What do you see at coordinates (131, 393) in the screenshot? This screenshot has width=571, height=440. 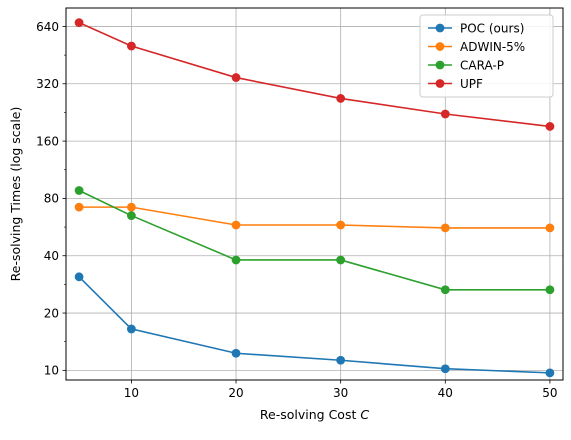 I see `x-tick-label: 10` at bounding box center [131, 393].